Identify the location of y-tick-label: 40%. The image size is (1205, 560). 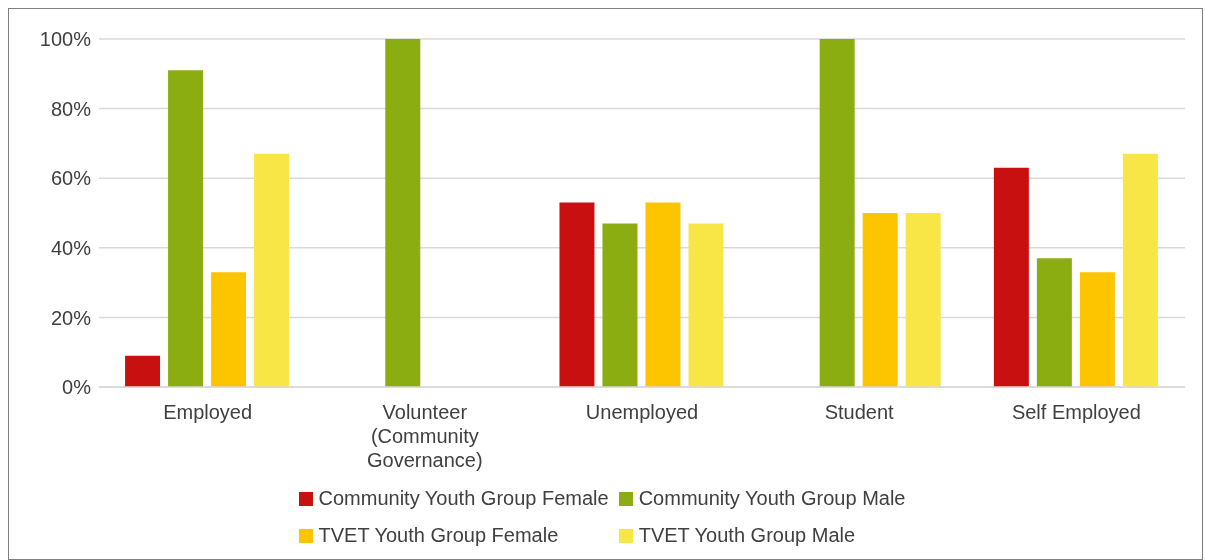
(71, 247).